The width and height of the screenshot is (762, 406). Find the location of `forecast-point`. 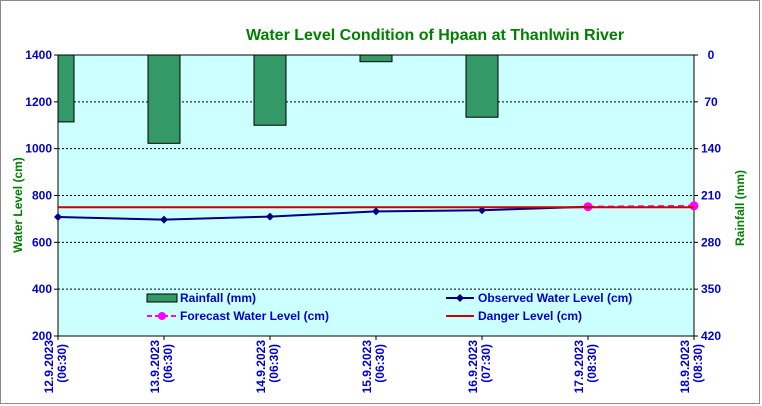

forecast-point is located at coordinates (694, 206).